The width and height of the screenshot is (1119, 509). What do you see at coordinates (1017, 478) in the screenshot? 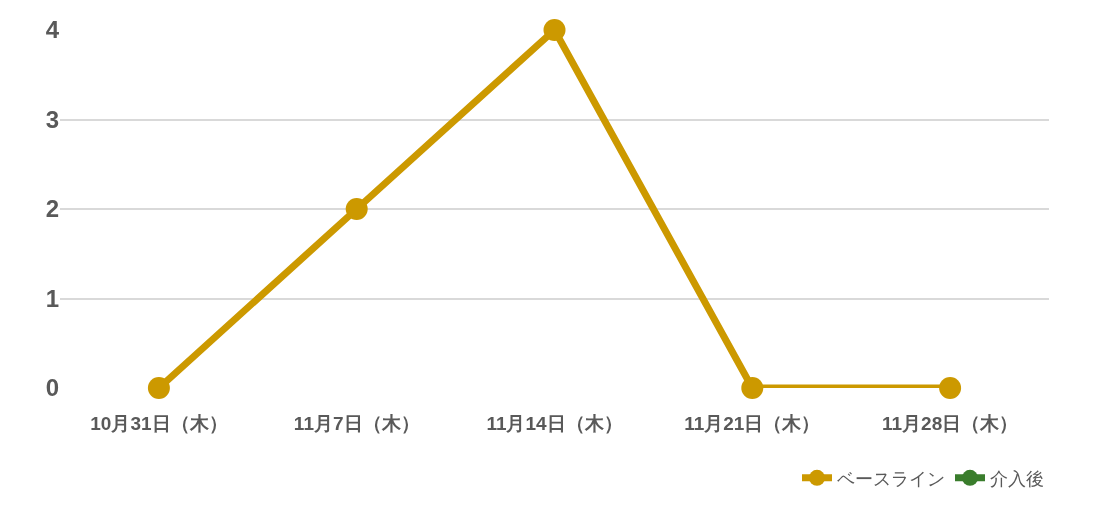
I see `legend-label: 介入後` at bounding box center [1017, 478].